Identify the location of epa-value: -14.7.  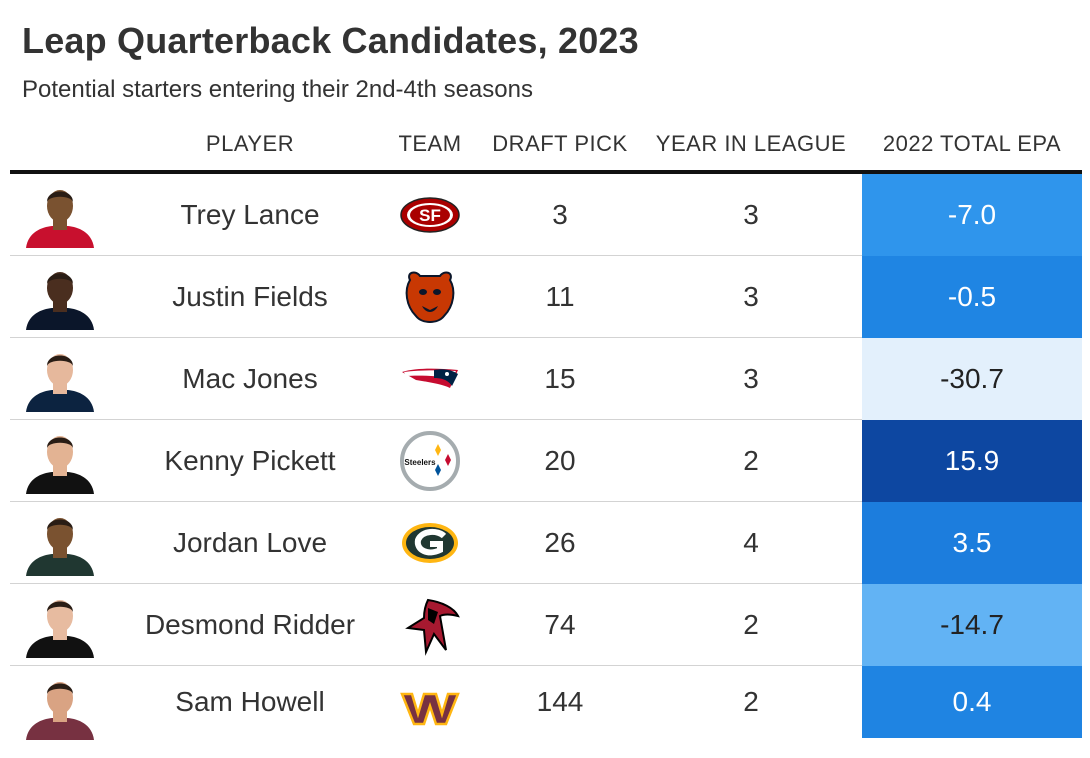
(972, 625).